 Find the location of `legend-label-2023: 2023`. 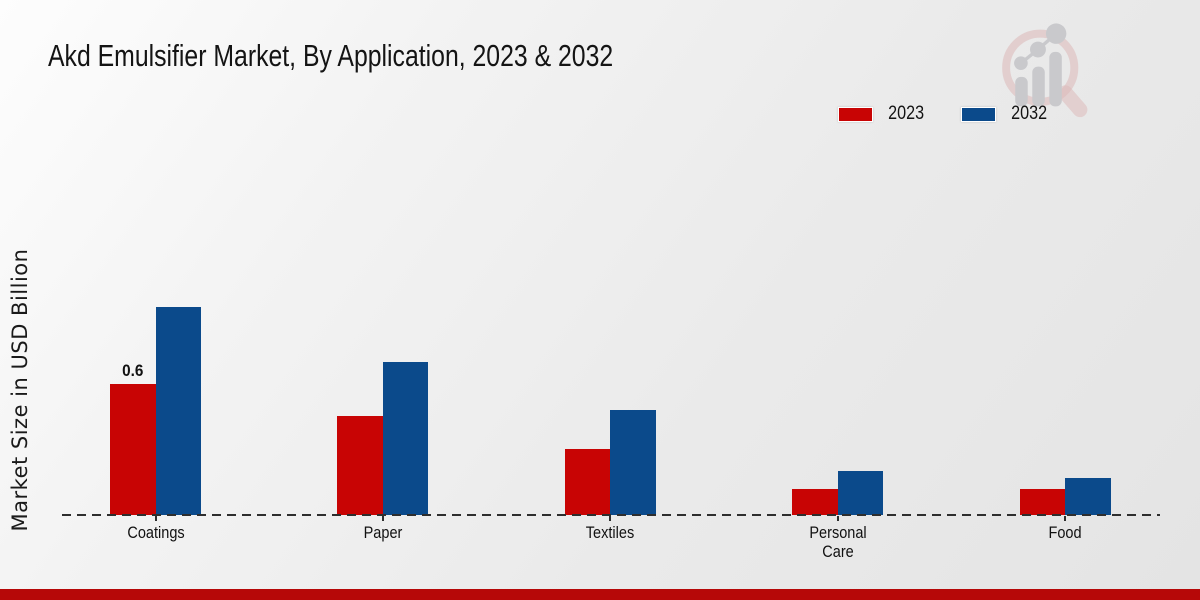

legend-label-2023: 2023 is located at coordinates (906, 113).